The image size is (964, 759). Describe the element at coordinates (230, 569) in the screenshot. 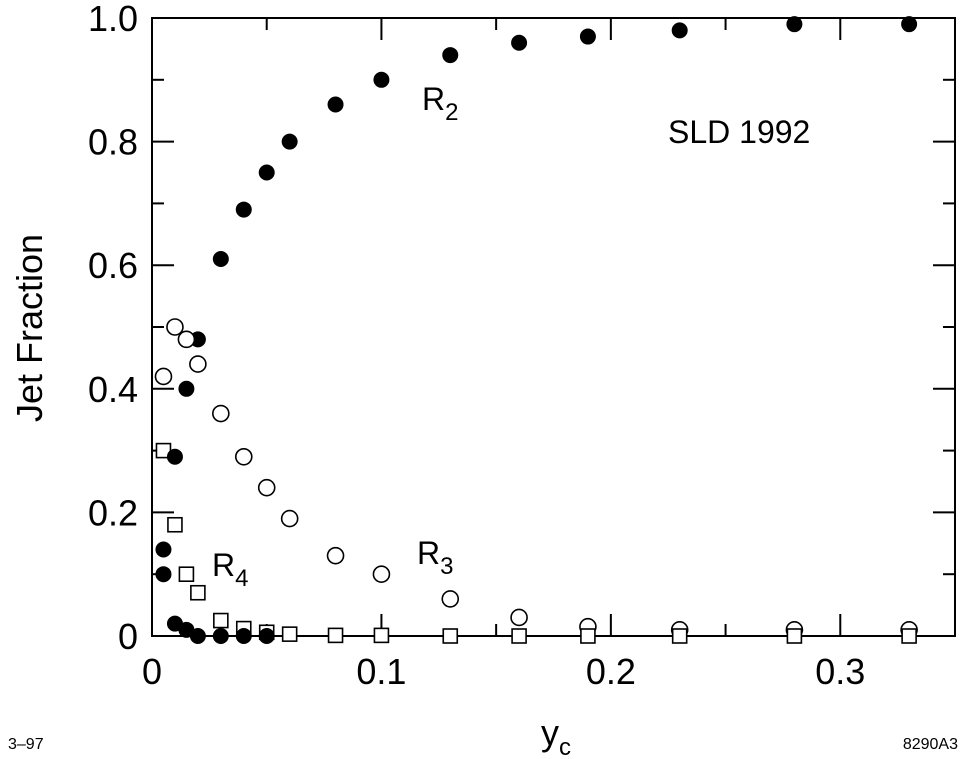

I see `series-label-r4: R4` at that location.